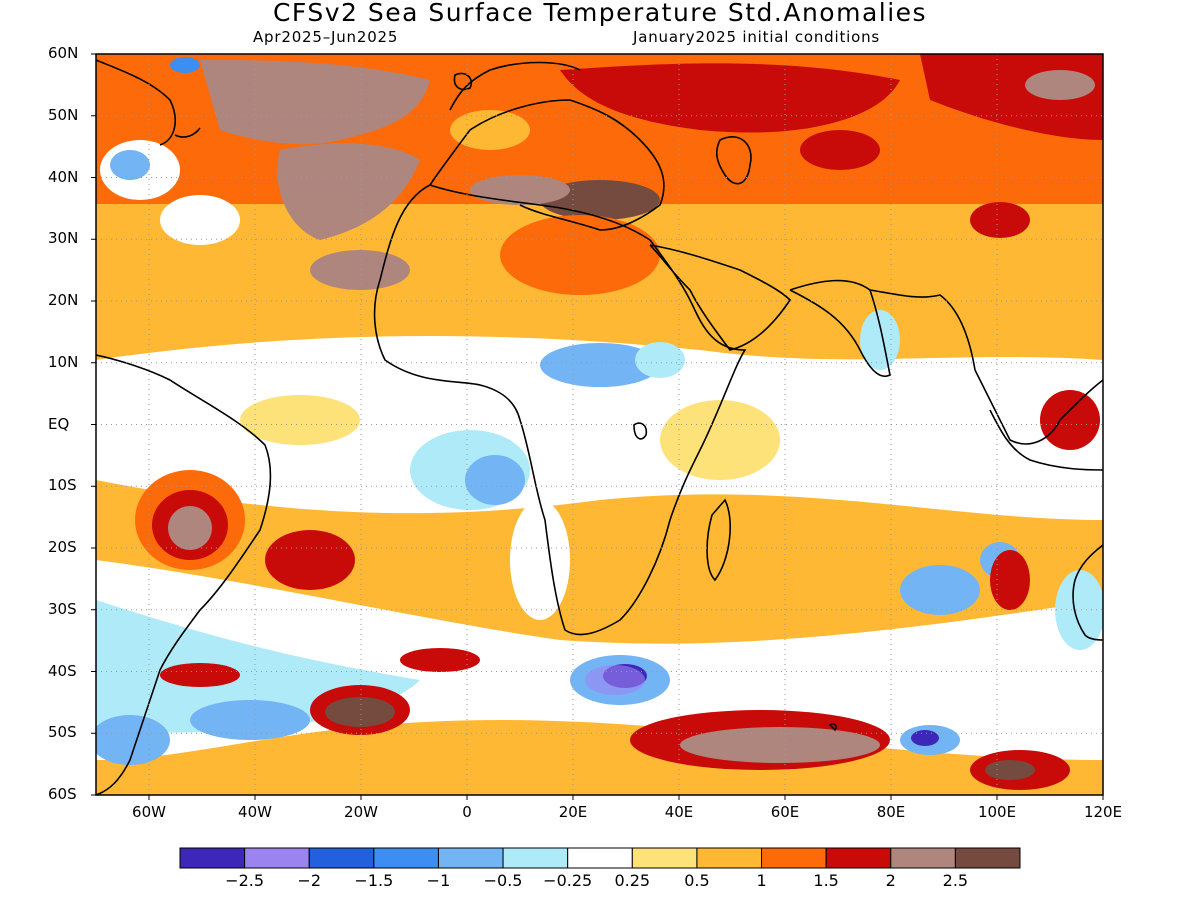 Image resolution: width=1200 pixels, height=900 pixels. What do you see at coordinates (62, 794) in the screenshot?
I see `lat-tick-label: 60S` at bounding box center [62, 794].